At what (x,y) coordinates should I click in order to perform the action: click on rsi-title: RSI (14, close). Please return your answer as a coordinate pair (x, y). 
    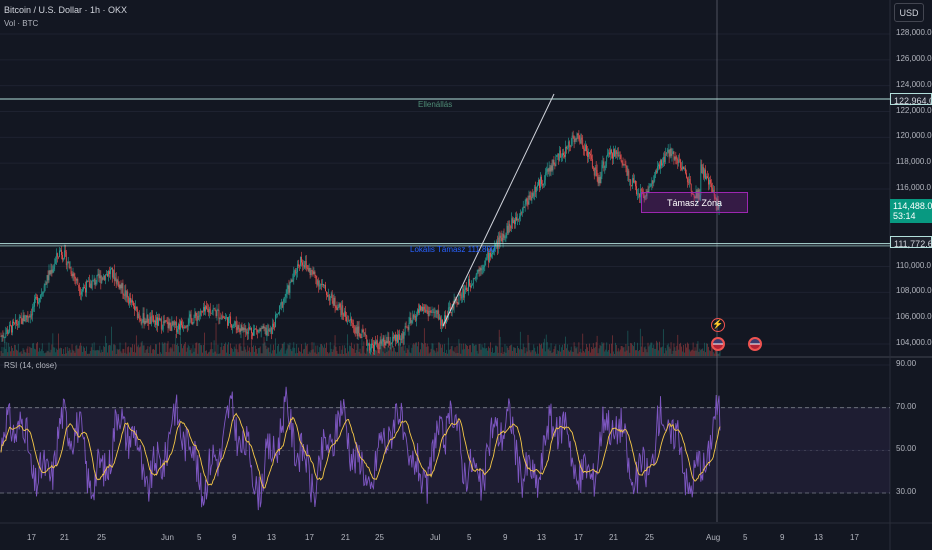
    Looking at the image, I should click on (30, 365).